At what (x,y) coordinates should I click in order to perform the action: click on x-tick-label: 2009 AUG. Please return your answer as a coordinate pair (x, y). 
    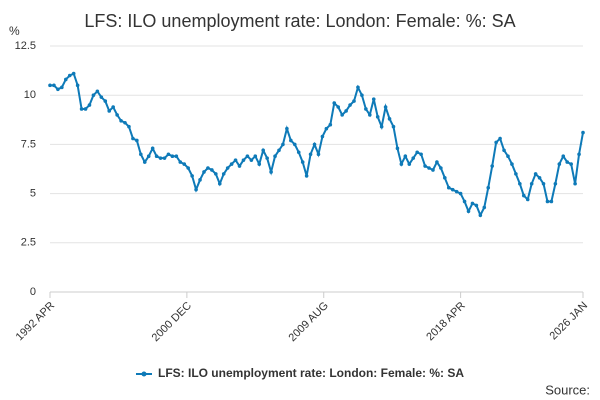
    Looking at the image, I should click on (309, 322).